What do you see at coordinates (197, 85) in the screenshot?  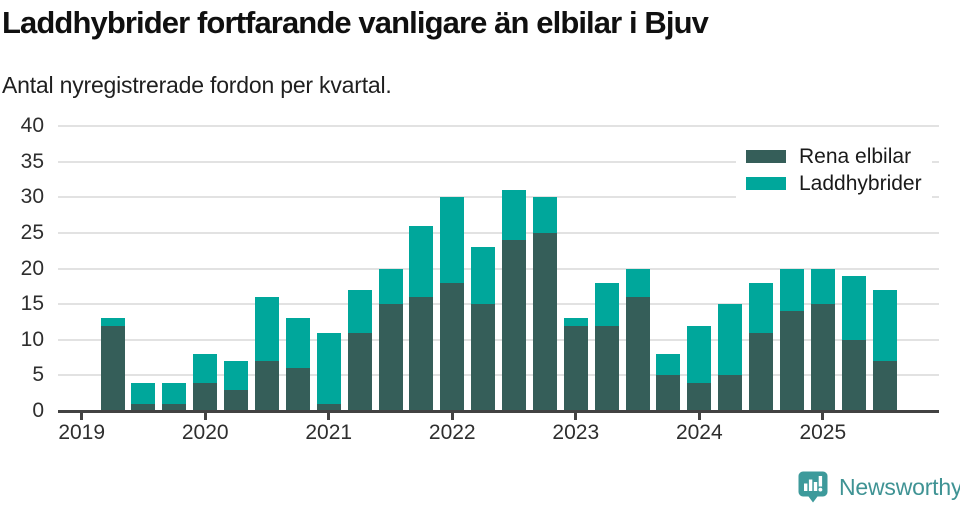 I see `chart-subtitle: Antal nyregistrerade fordon per kvartal.` at bounding box center [197, 85].